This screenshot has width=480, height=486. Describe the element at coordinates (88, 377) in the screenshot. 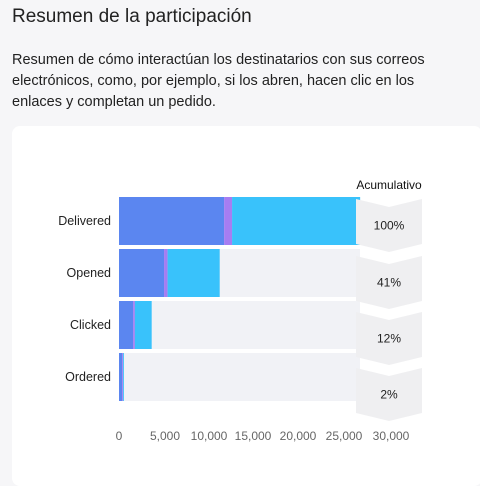

I see `category-label: Ordered` at that location.